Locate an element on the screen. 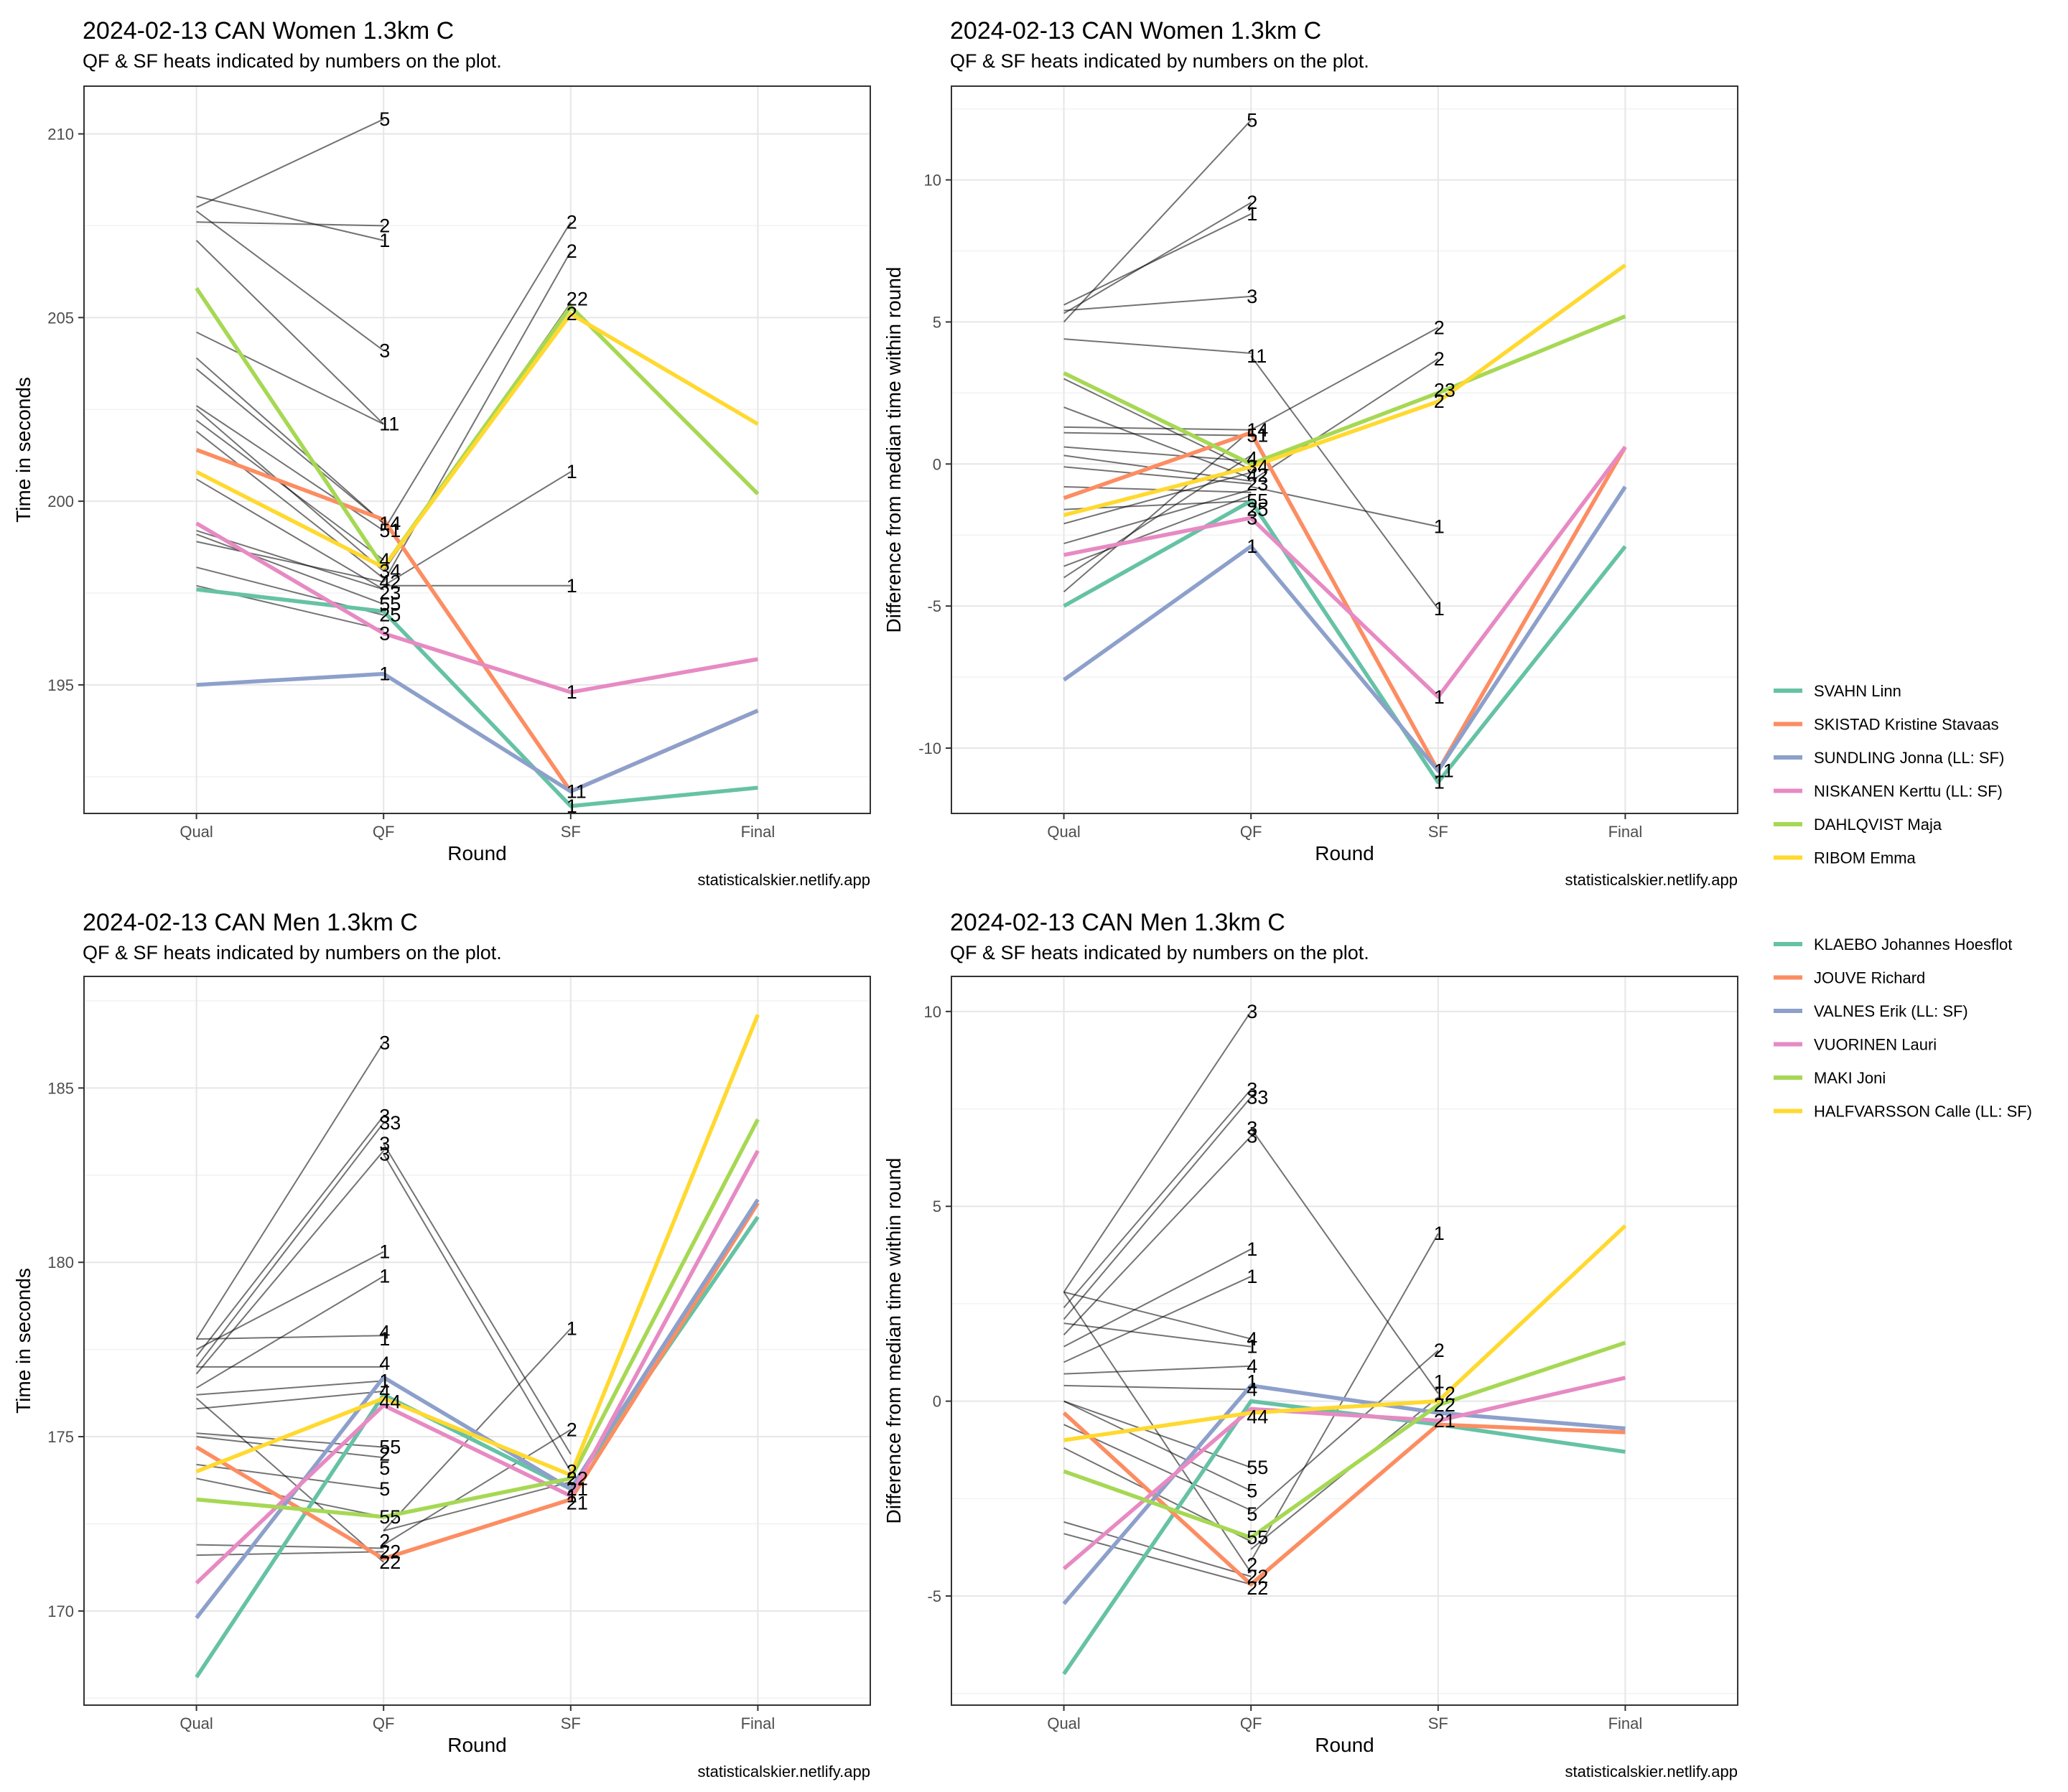 The width and height of the screenshot is (2068, 1792). y-tick-label: 0 is located at coordinates (937, 1402).